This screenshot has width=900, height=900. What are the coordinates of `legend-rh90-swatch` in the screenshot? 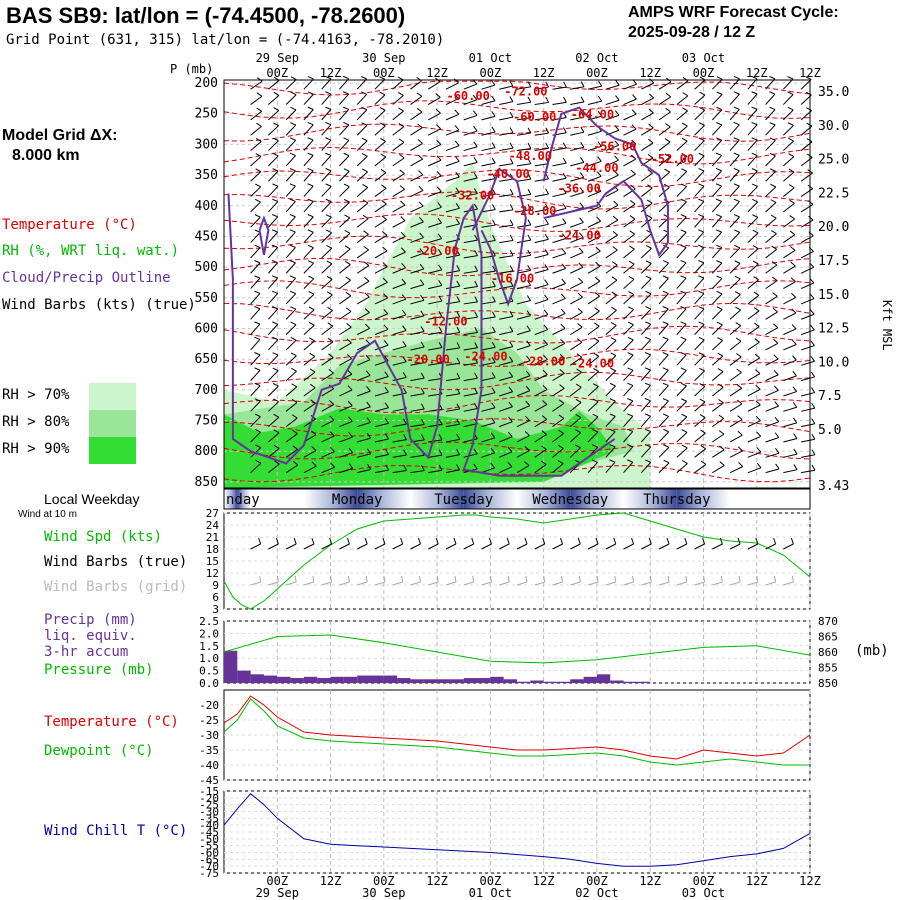 It's located at (112, 450).